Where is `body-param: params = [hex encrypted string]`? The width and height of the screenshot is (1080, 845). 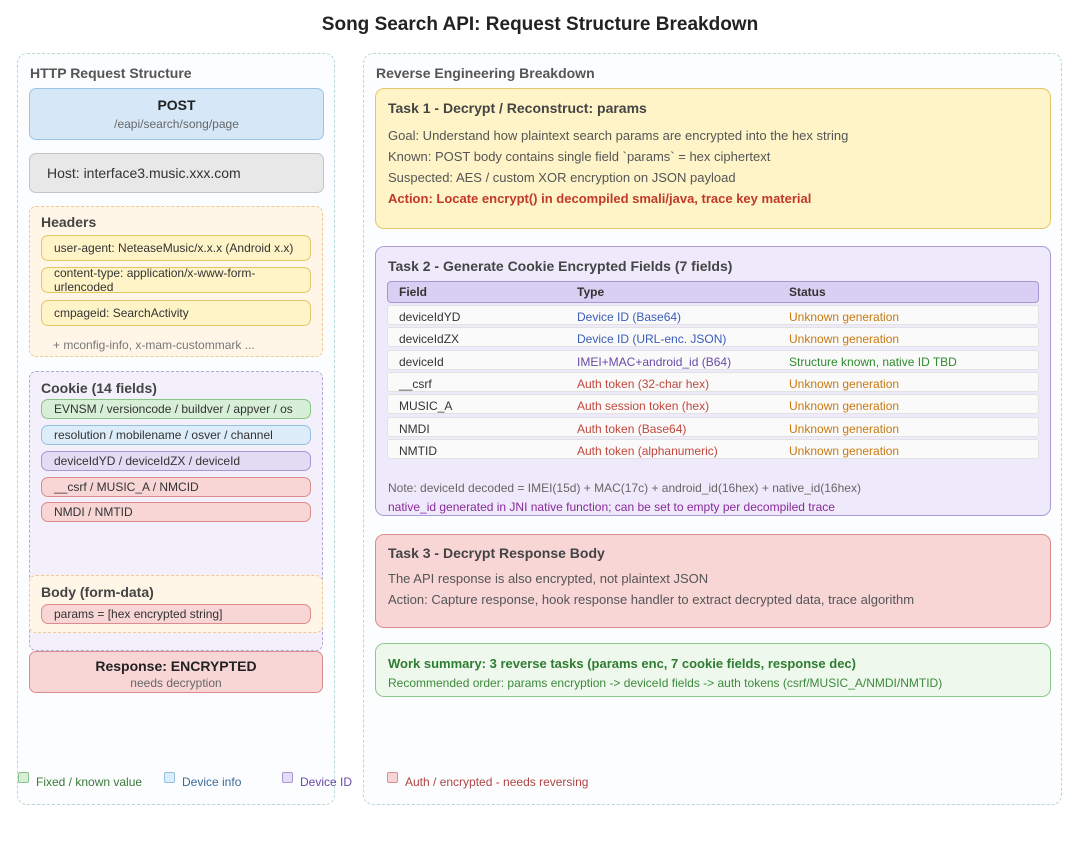
body-param: params = [hex encrypted string] is located at coordinates (176, 614).